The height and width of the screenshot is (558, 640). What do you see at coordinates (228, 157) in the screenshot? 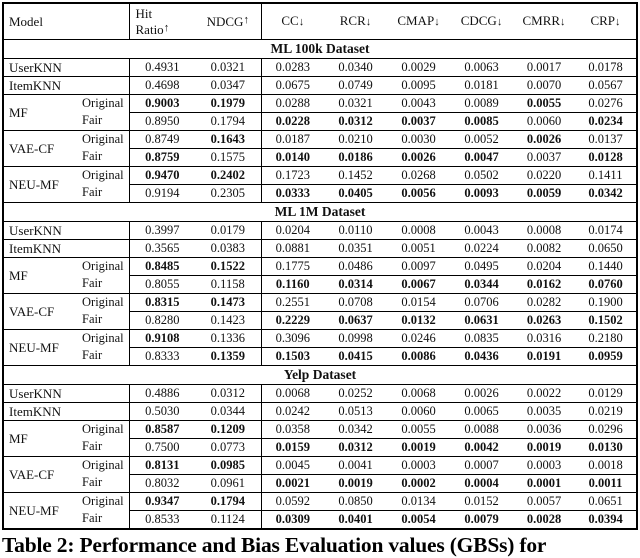
I see `metric-value-cell: 0.1575` at bounding box center [228, 157].